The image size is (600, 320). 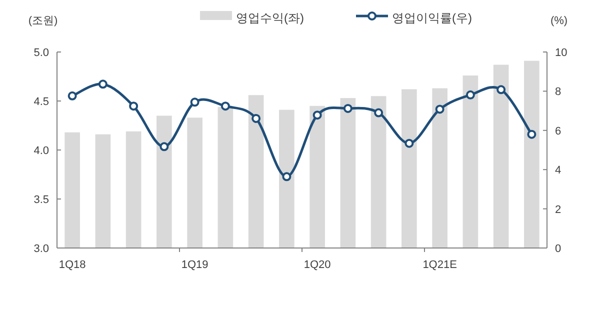 What do you see at coordinates (439, 265) in the screenshot?
I see `x-tick-label: 1Q21E` at bounding box center [439, 265].